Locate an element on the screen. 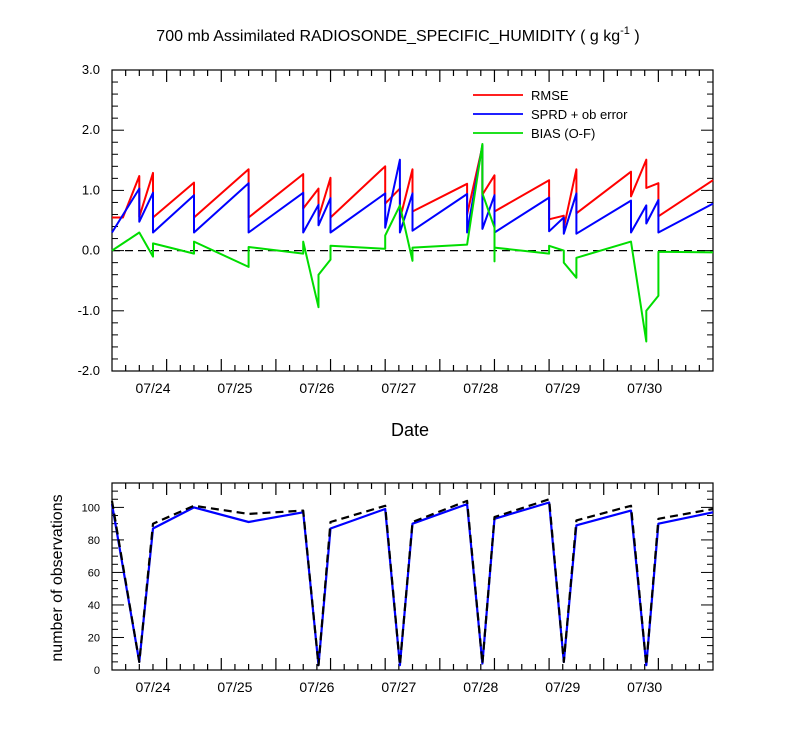 The width and height of the screenshot is (800, 750). y-tick-label: 1.0 is located at coordinates (91, 189).